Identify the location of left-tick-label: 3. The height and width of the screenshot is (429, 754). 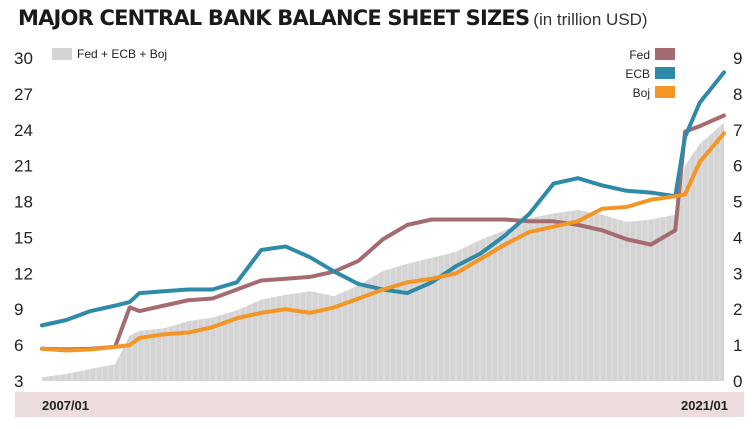
(18, 381).